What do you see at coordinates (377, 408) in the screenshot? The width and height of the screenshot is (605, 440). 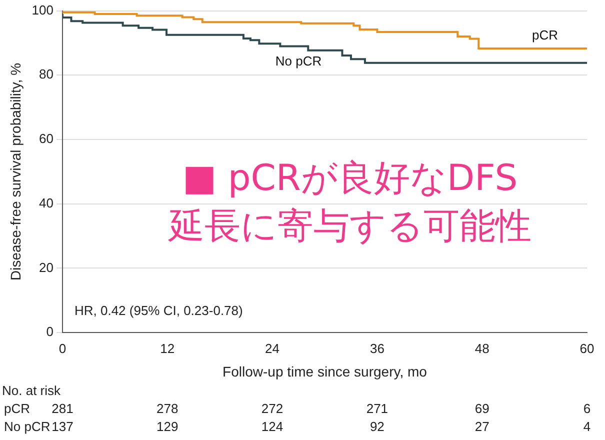 I see `text: 271` at bounding box center [377, 408].